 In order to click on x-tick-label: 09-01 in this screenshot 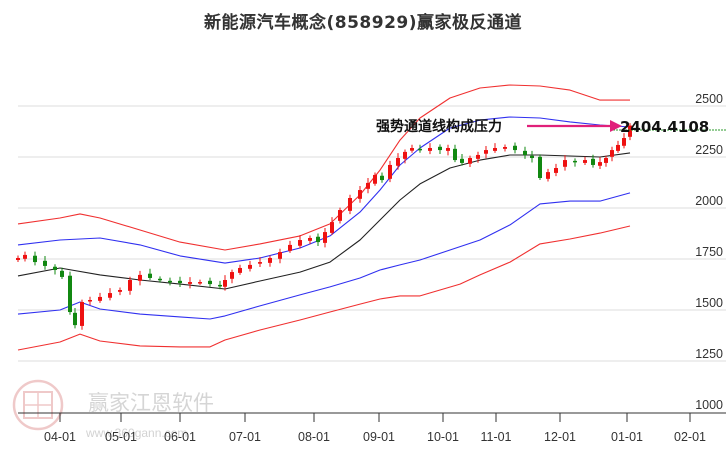, I will do `click(379, 437)`.